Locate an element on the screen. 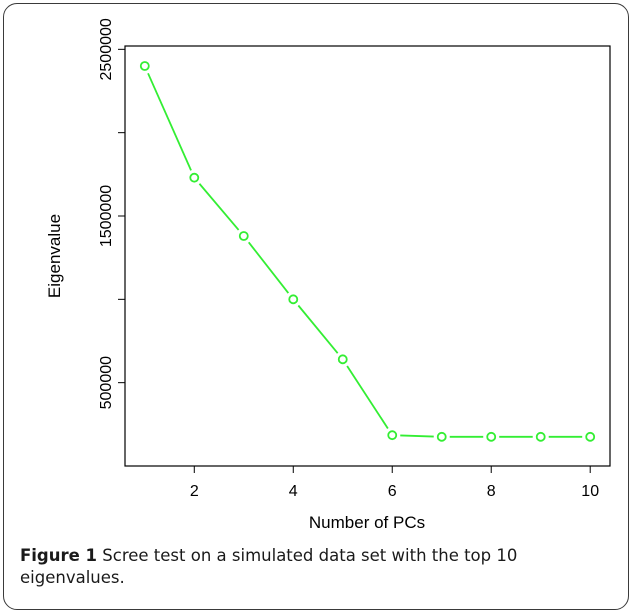  y-axis-title: Eigenvalue is located at coordinates (54, 256).